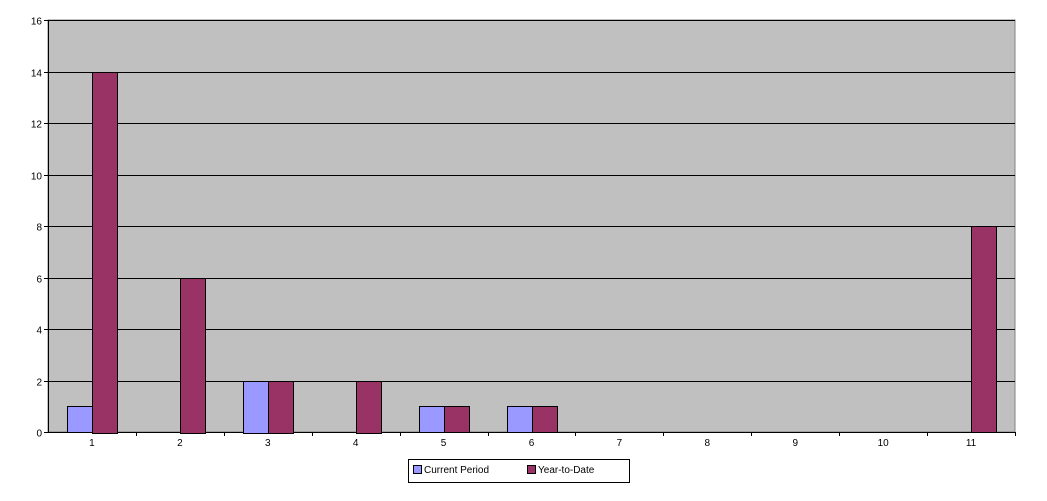 The width and height of the screenshot is (1047, 501). I want to click on x-tick-label-9: 9, so click(795, 443).